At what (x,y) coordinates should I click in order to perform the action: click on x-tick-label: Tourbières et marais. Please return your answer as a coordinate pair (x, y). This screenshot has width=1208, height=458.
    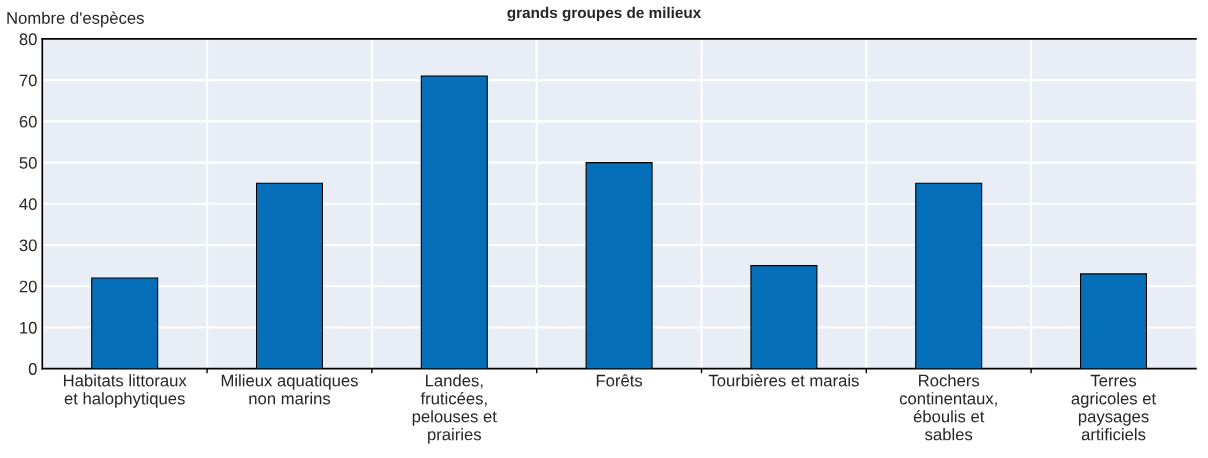
    Looking at the image, I should click on (783, 380).